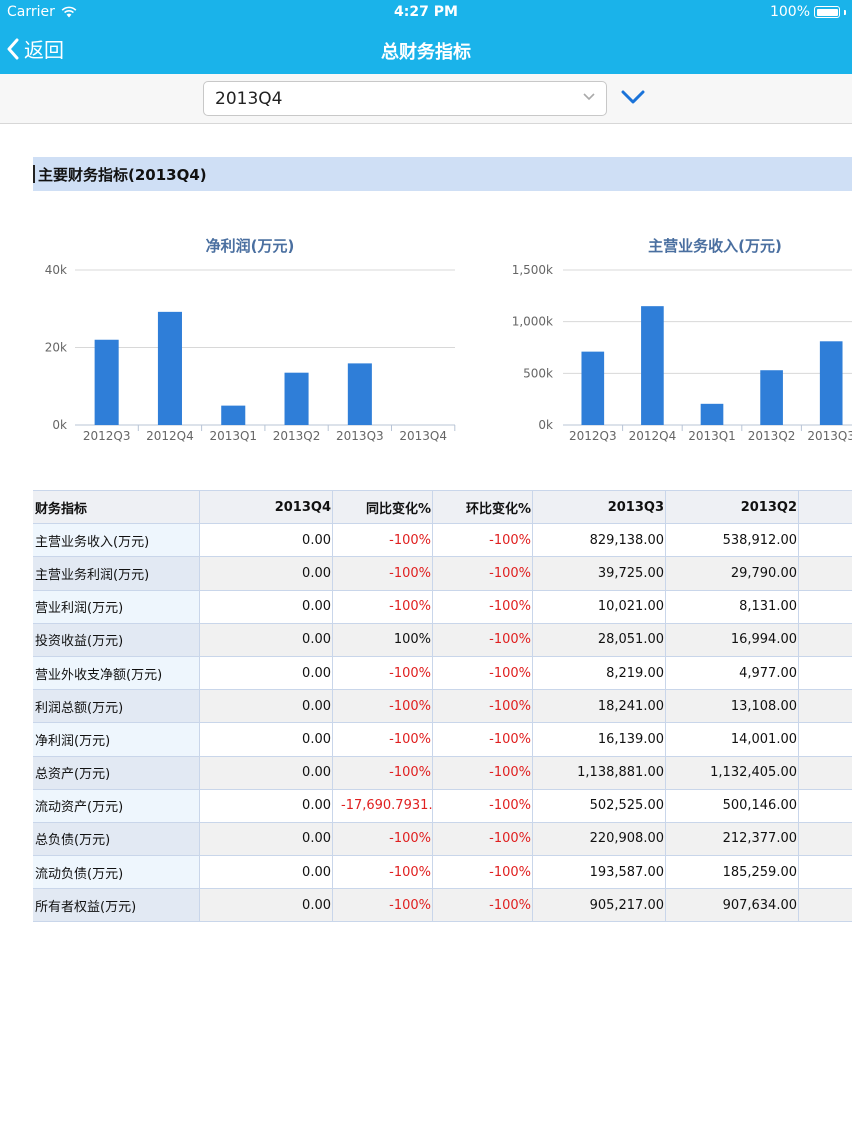 This screenshot has height=1136, width=852. I want to click on battery-indicator: 100%, so click(808, 12).